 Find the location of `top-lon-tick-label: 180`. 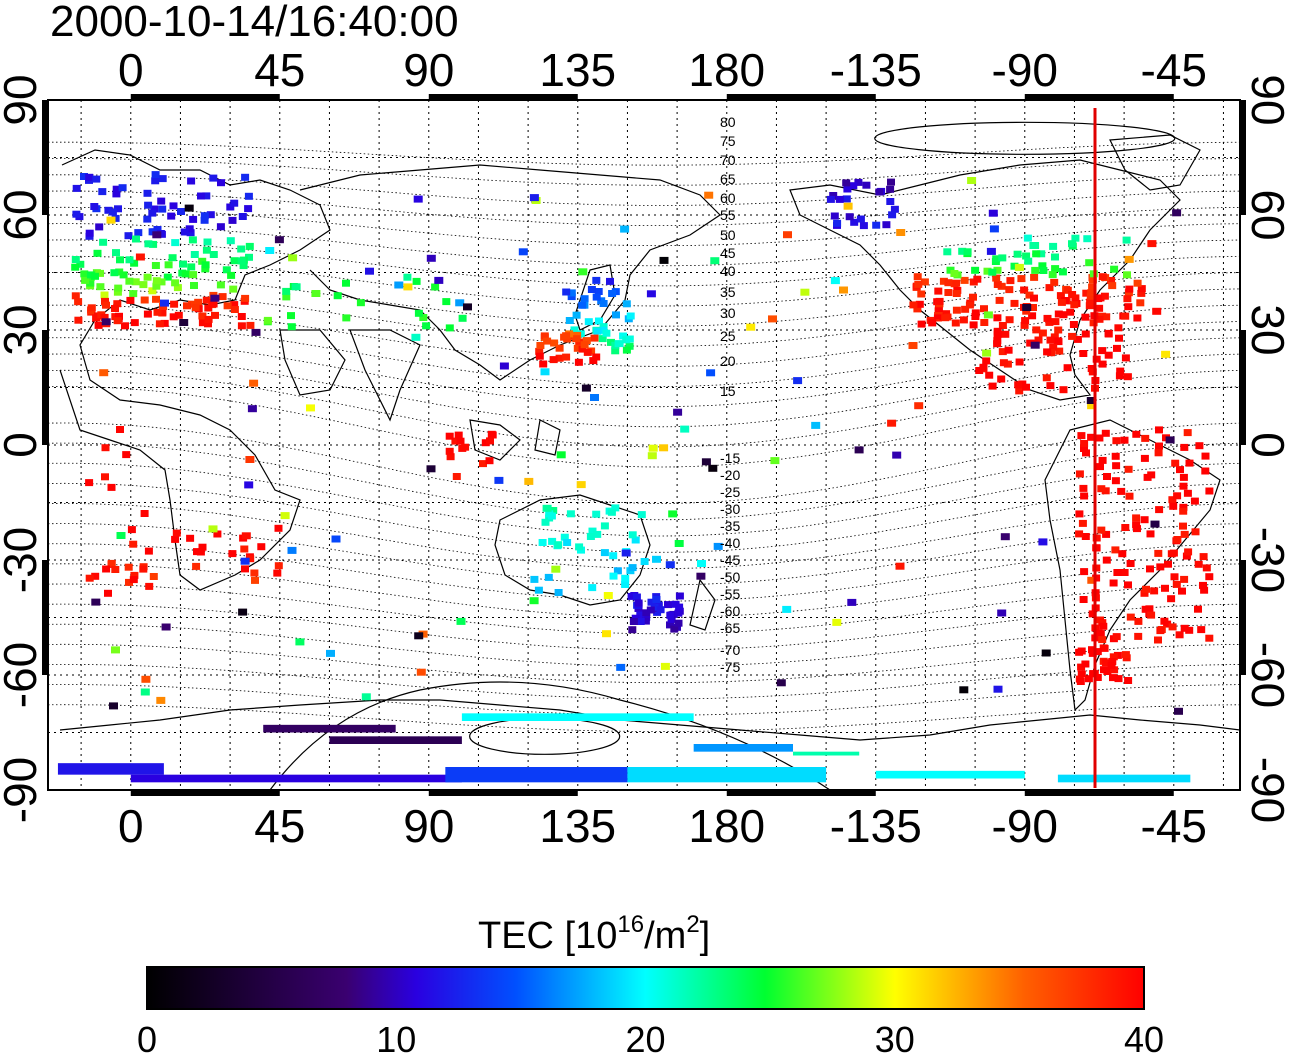

top-lon-tick-label: 180 is located at coordinates (726, 70).